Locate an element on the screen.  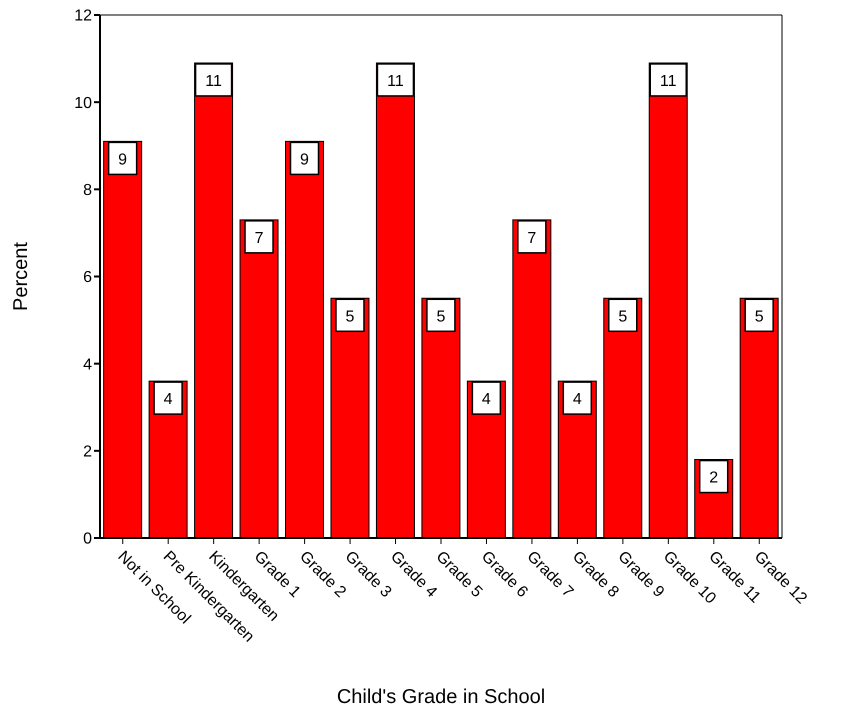
x-axis-title: Child's Grade in School is located at coordinates (441, 697).